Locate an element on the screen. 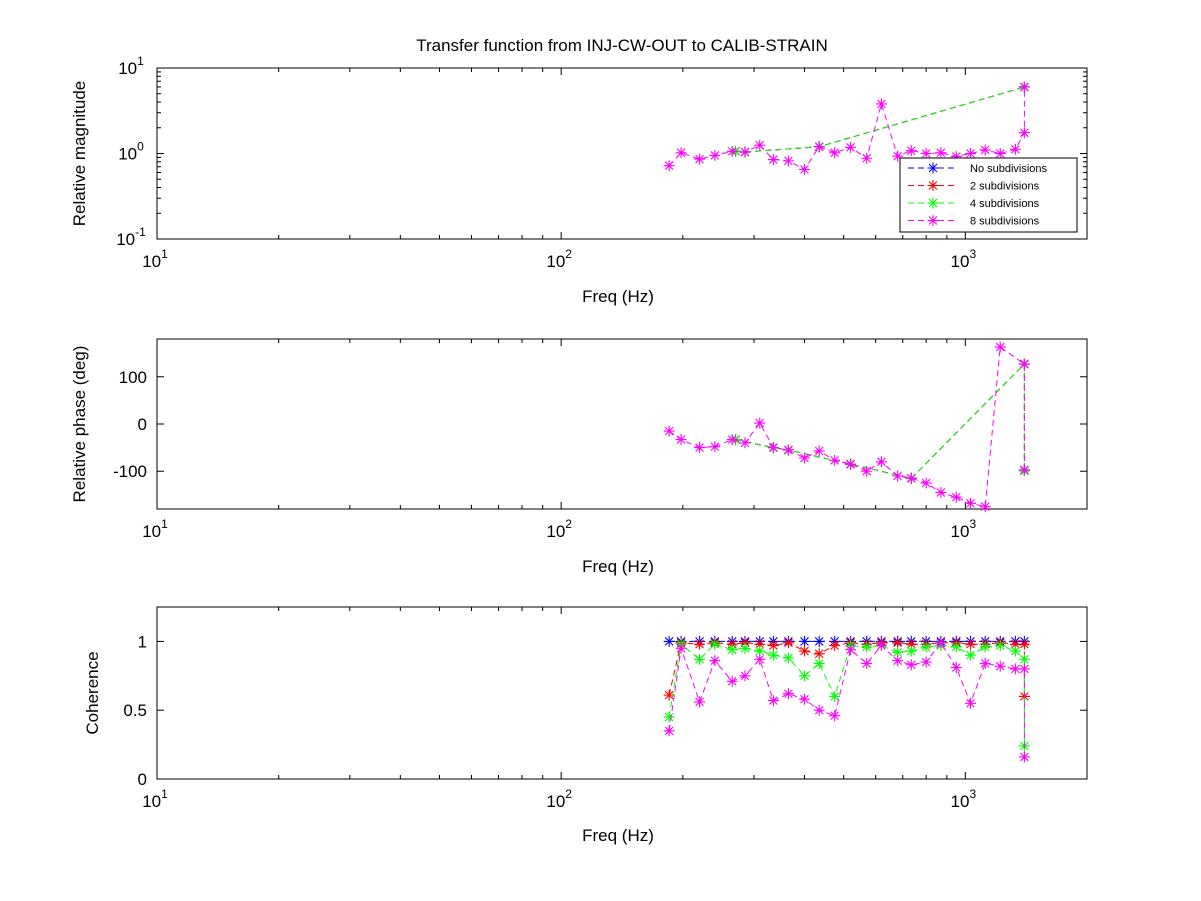 This screenshot has height=901, width=1201. x-tick-label-exp: 1 is located at coordinates (164, 254).